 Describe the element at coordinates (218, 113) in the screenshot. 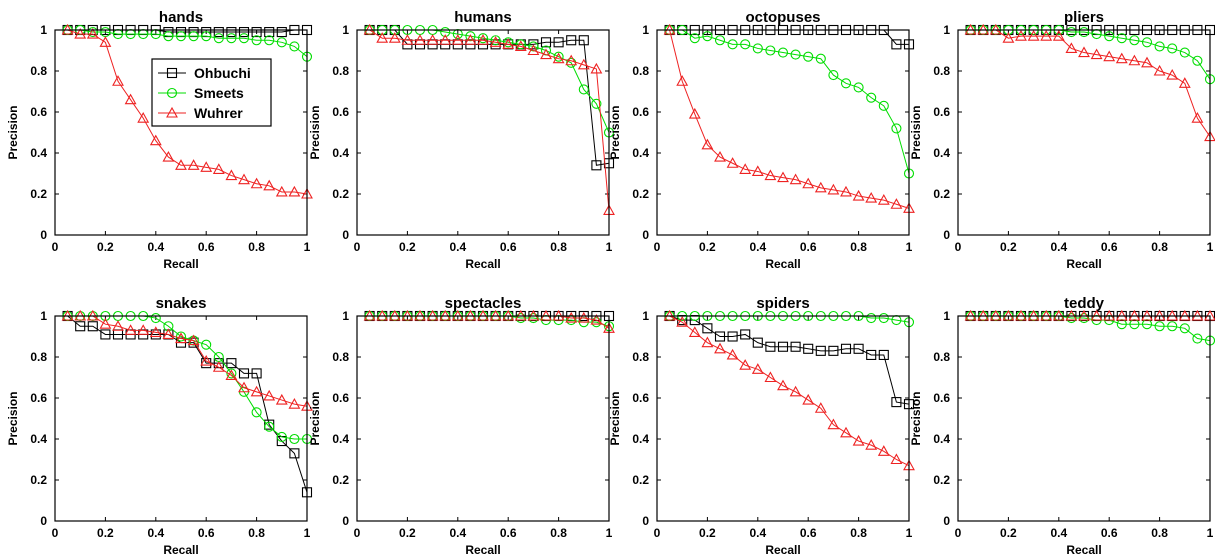

I see `legend-label: Wuhrer` at that location.